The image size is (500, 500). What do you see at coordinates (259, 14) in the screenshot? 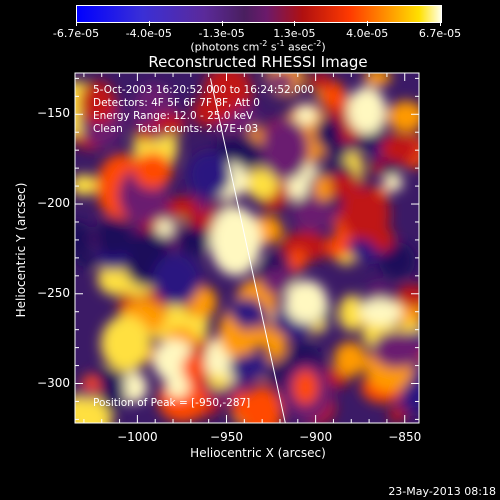
I see `colorbar` at bounding box center [259, 14].